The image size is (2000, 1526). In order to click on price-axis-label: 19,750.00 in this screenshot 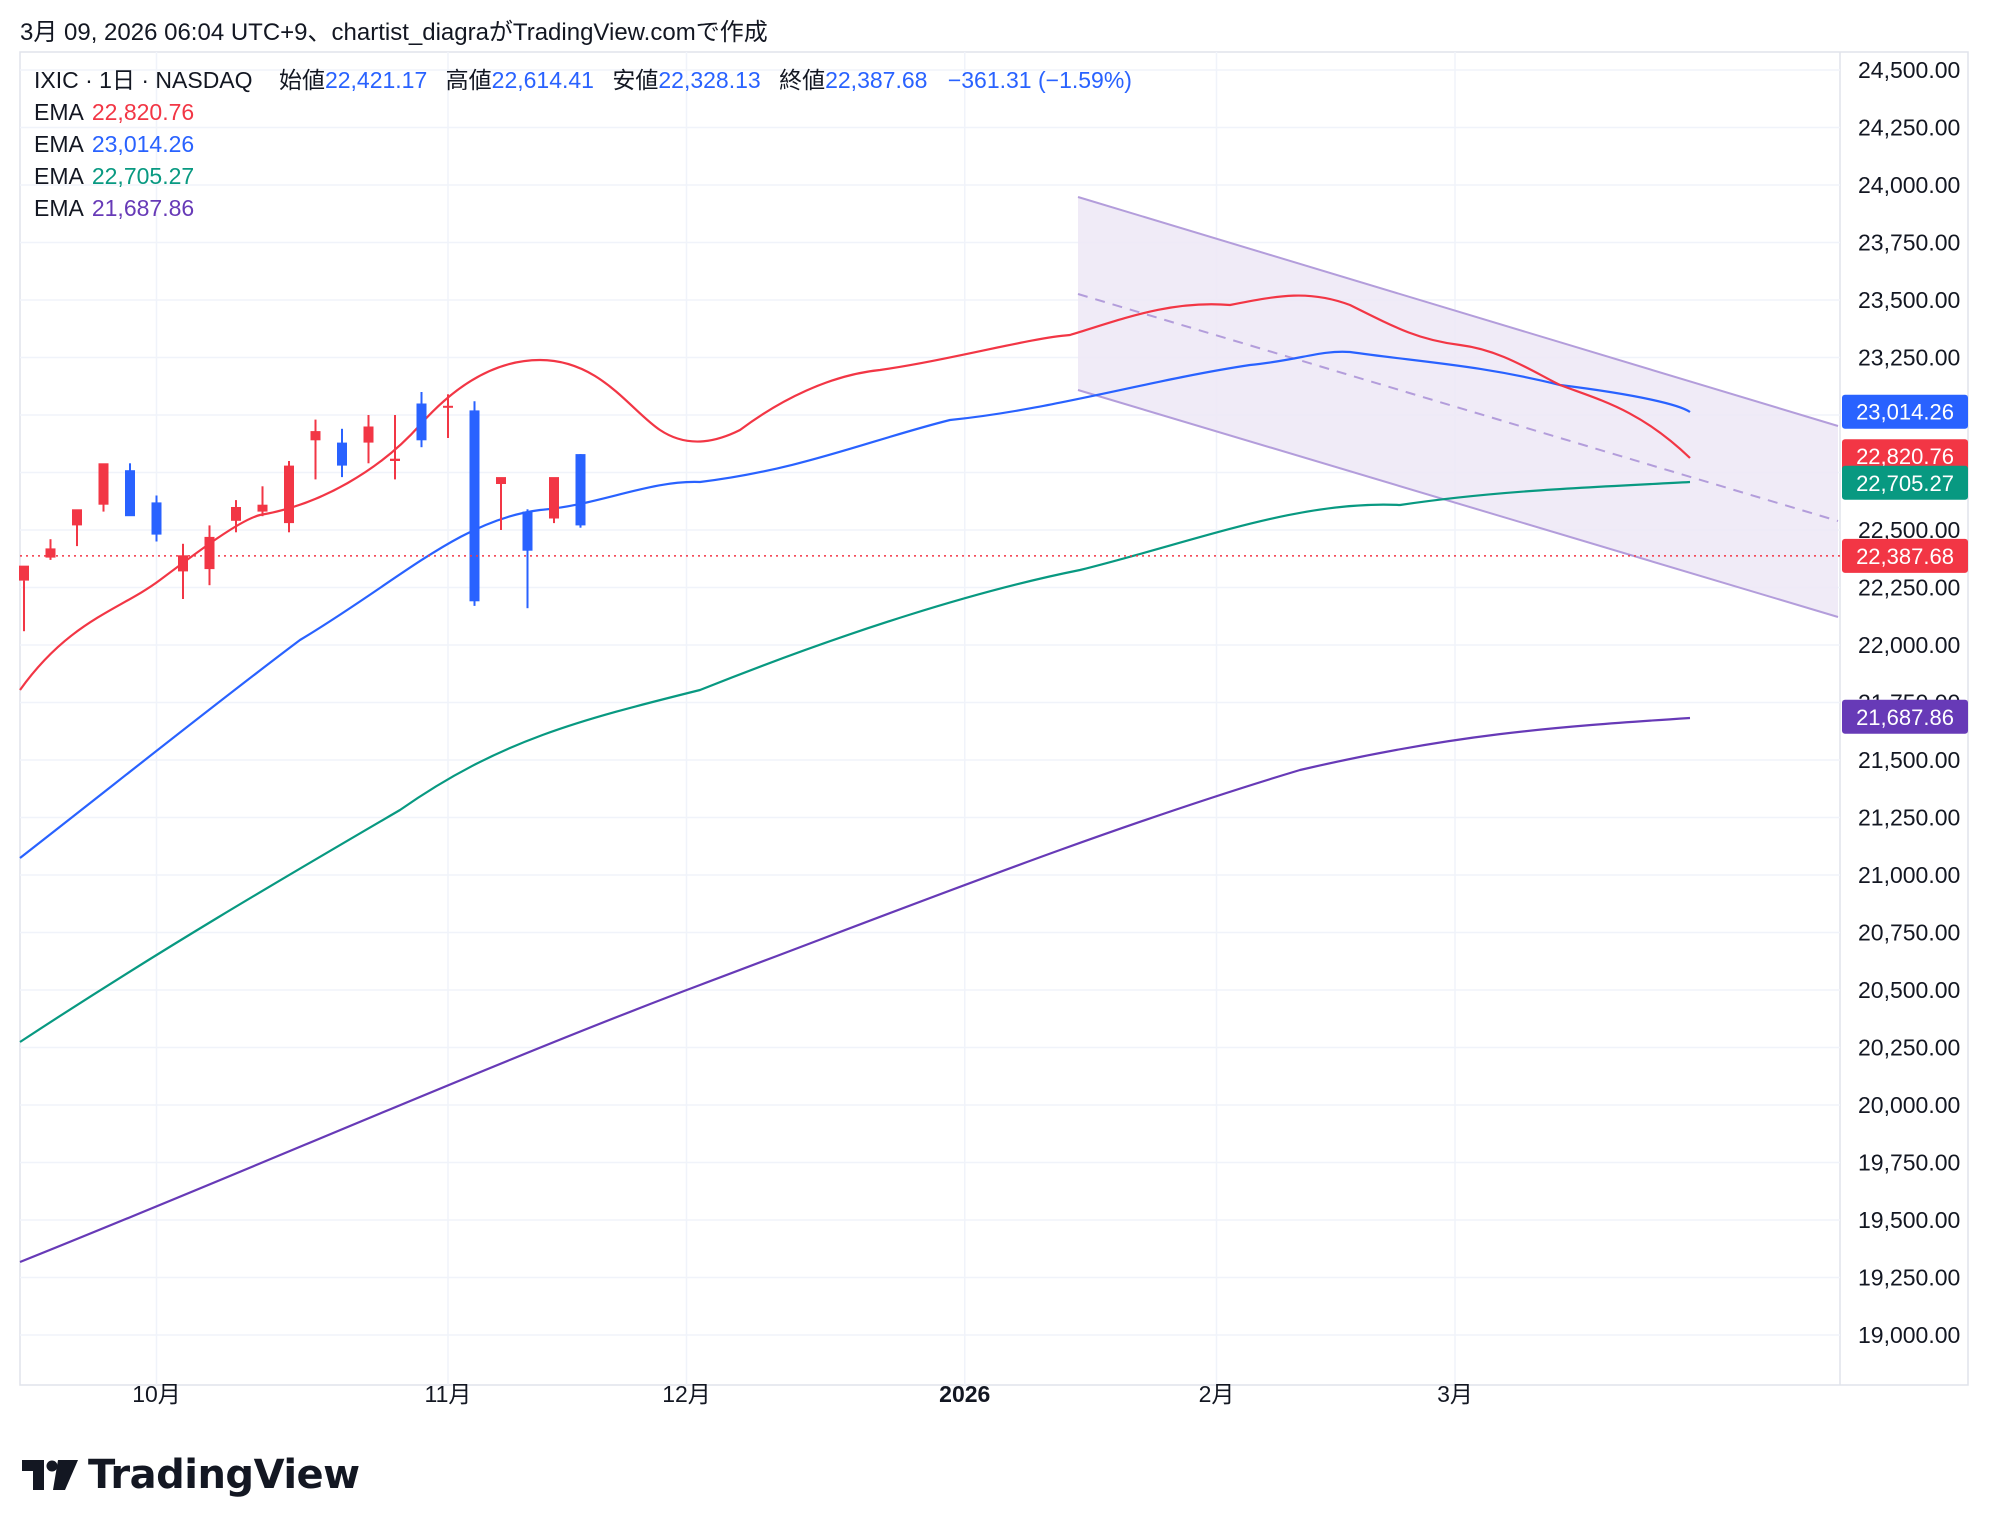, I will do `click(1909, 1163)`.